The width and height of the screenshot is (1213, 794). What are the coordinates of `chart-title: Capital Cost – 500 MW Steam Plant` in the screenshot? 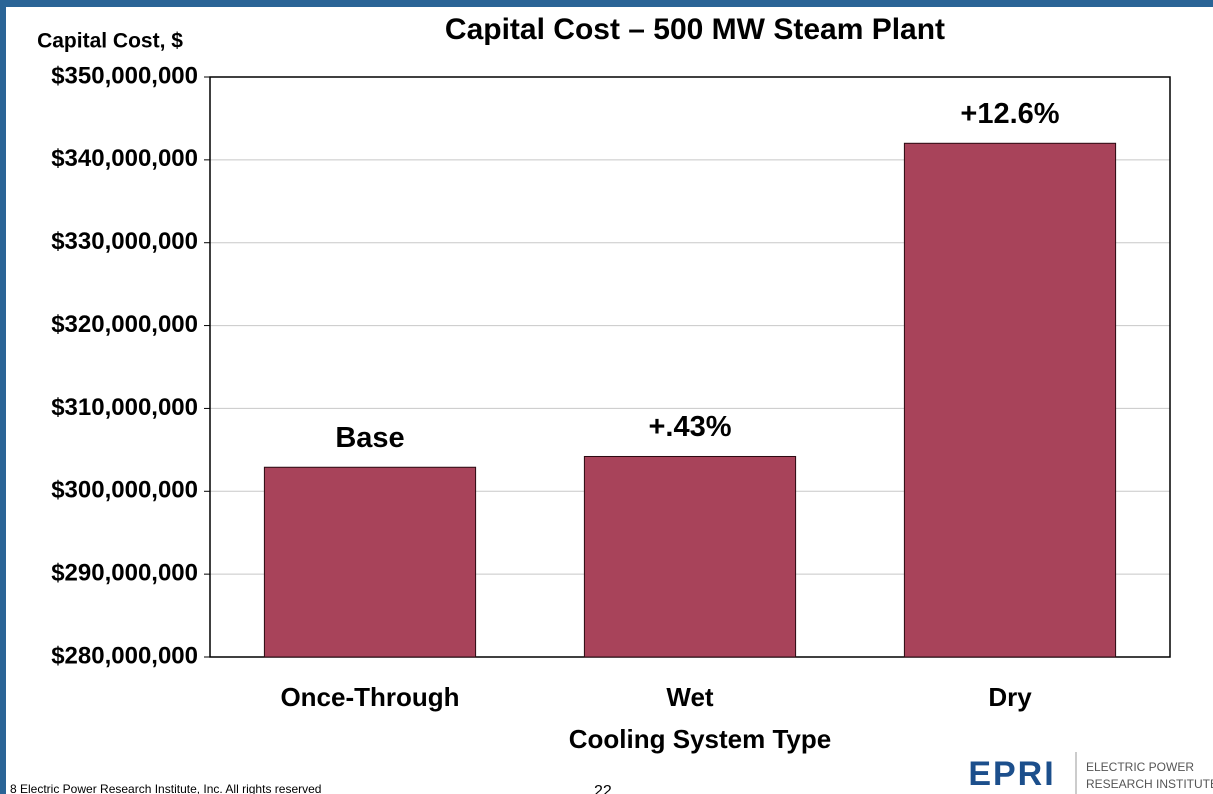 It's located at (695, 29).